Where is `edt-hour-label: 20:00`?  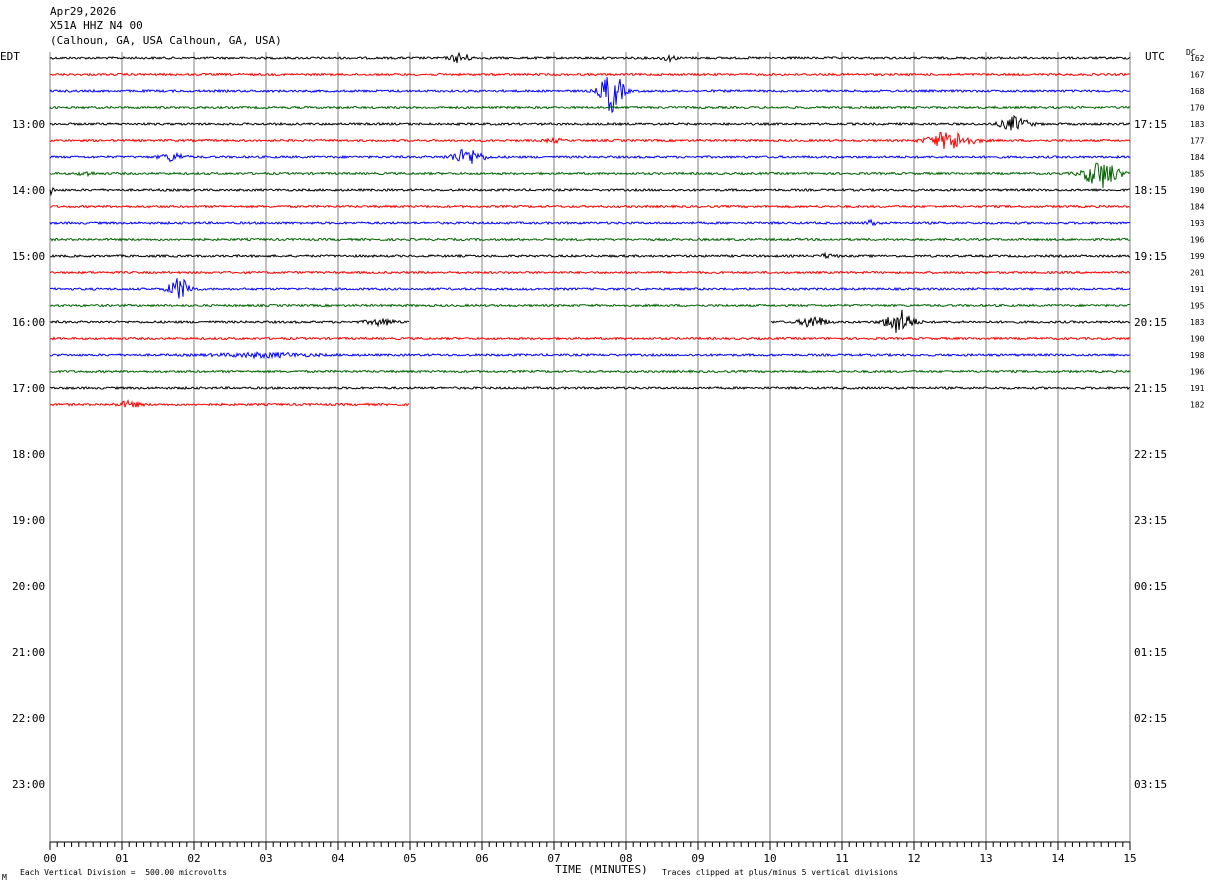
edt-hour-label: 20:00 is located at coordinates (28, 586).